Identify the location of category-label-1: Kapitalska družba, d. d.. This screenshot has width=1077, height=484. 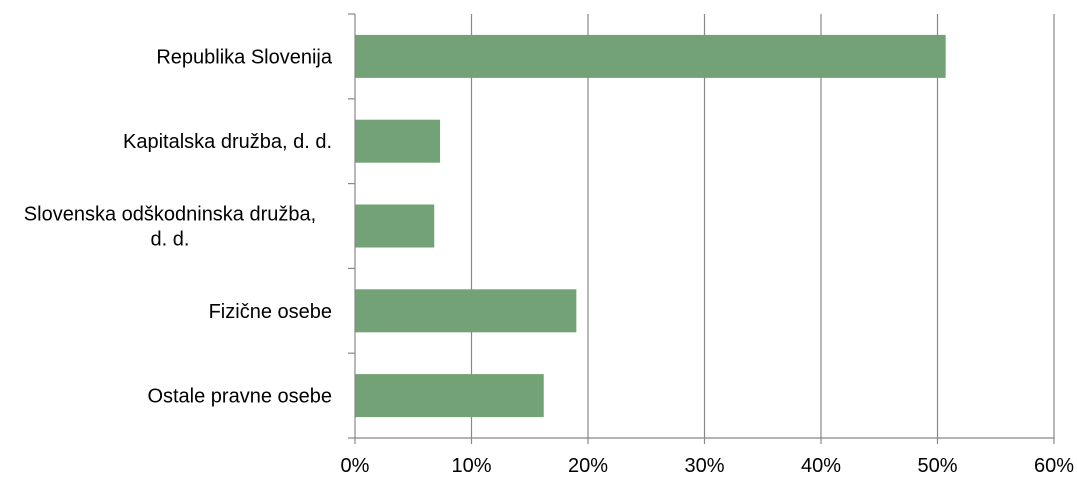
(227, 142).